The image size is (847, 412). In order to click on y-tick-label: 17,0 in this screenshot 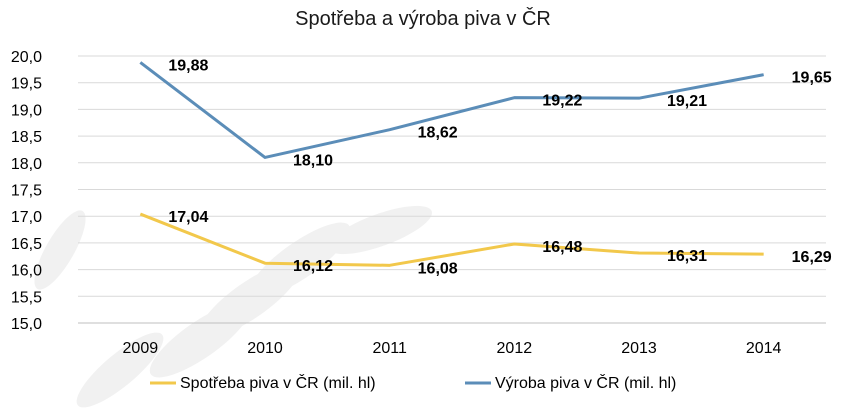, I will do `click(26, 217)`.